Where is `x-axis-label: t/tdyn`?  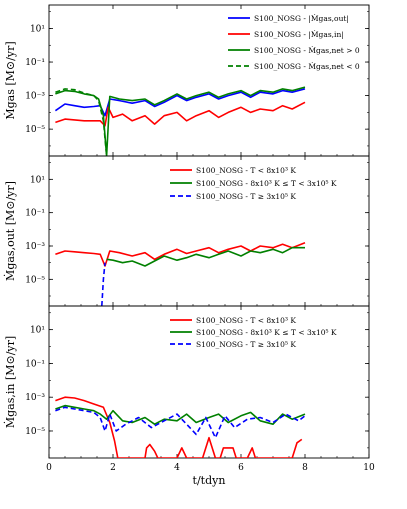
x-axis-label: t/tdyn is located at coordinates (209, 480).